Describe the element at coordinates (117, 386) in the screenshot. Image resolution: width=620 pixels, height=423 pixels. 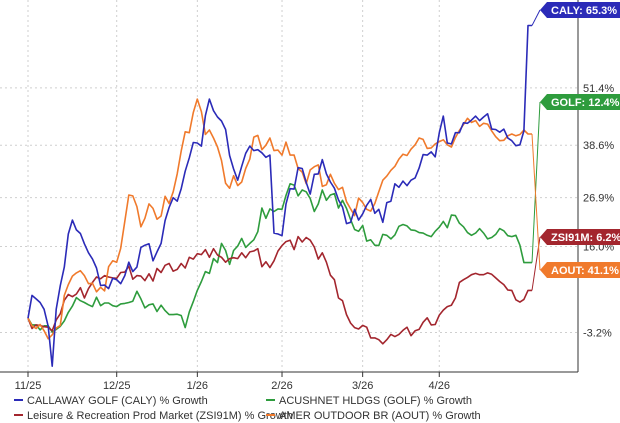
I see `x-tick-label: 12/25` at that location.